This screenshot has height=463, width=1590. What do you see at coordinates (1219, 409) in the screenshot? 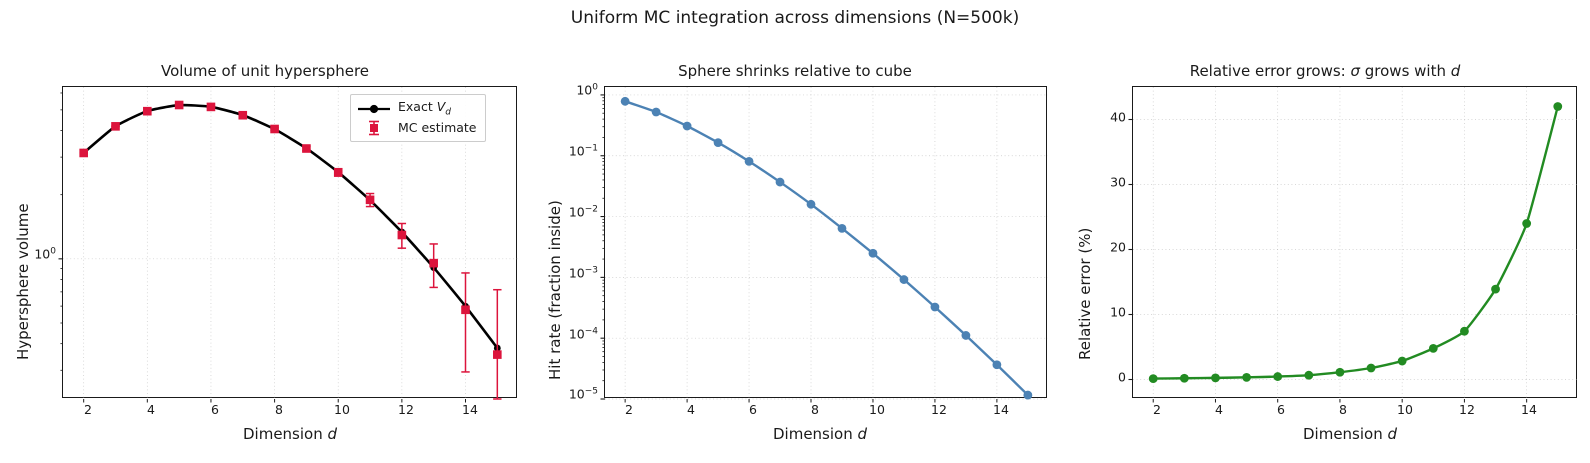
I see `panel-relerror-xtick-4: 4` at bounding box center [1219, 409].